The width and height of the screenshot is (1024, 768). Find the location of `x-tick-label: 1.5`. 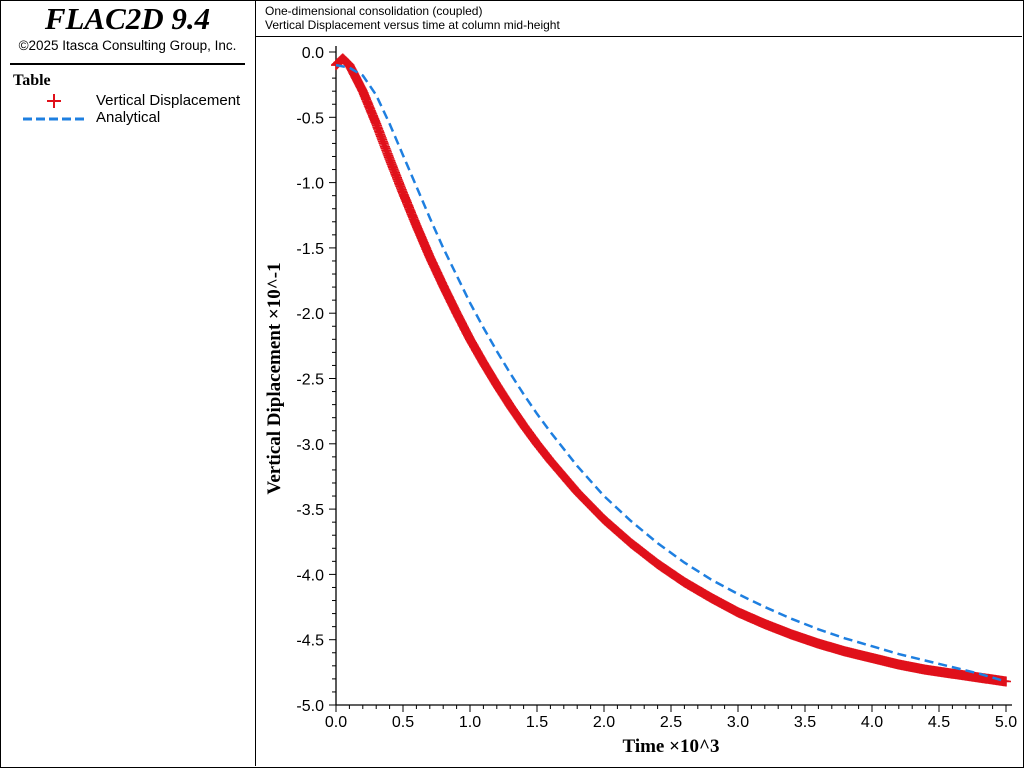

x-tick-label: 1.5 is located at coordinates (537, 722).